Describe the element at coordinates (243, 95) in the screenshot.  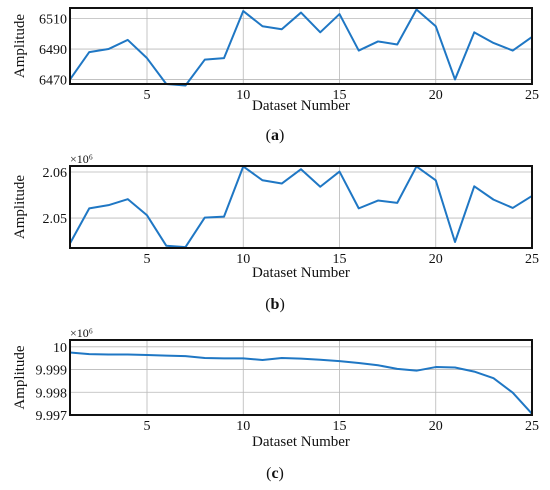
I see `panel-a-x-tick-label: 10` at that location.